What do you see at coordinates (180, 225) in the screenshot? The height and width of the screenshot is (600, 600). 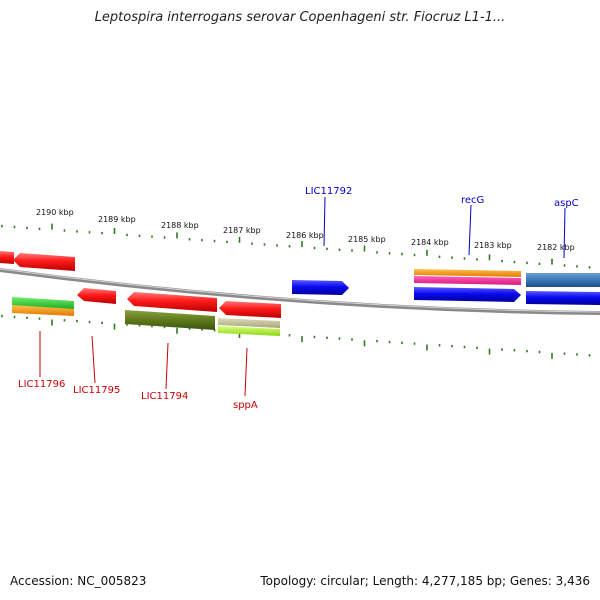 I see `scale-label: 2188 kbp` at bounding box center [180, 225].